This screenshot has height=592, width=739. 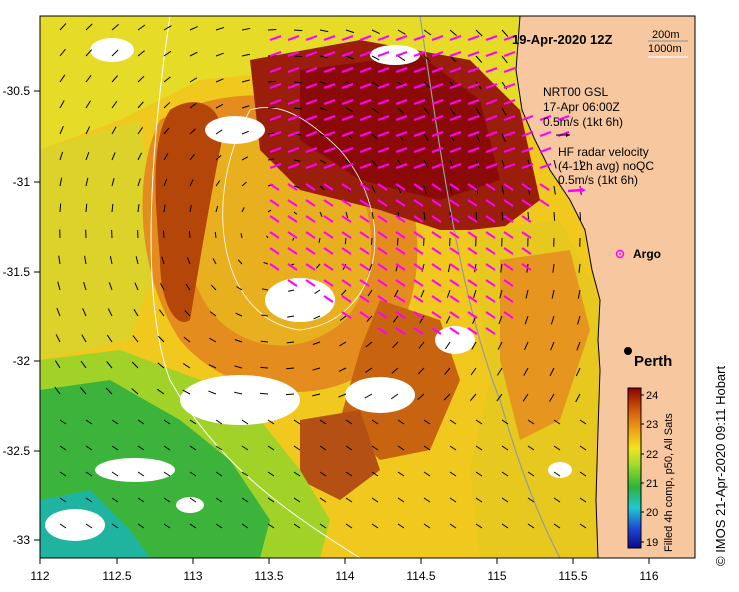 What do you see at coordinates (268, 576) in the screenshot?
I see `x-tick-label: 113.5` at bounding box center [268, 576].